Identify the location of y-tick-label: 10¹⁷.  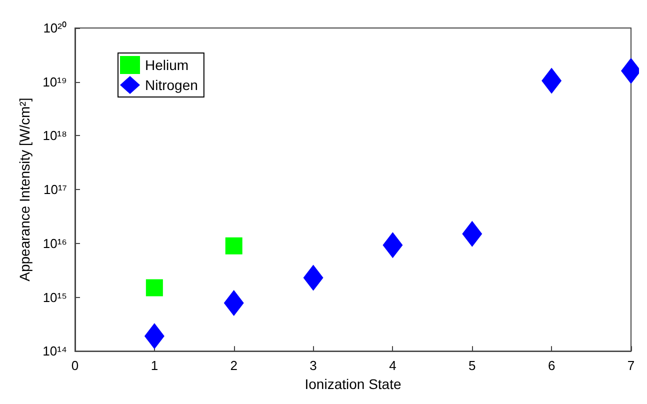
(56, 190).